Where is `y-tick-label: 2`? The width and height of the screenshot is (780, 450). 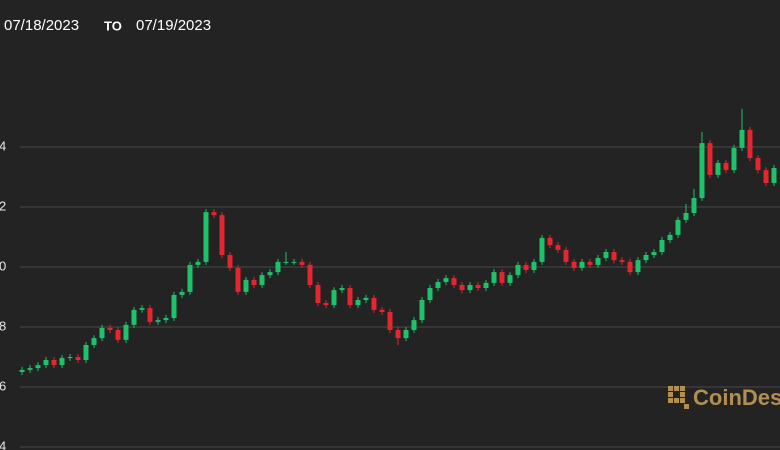
y-tick-label: 2 is located at coordinates (3, 205).